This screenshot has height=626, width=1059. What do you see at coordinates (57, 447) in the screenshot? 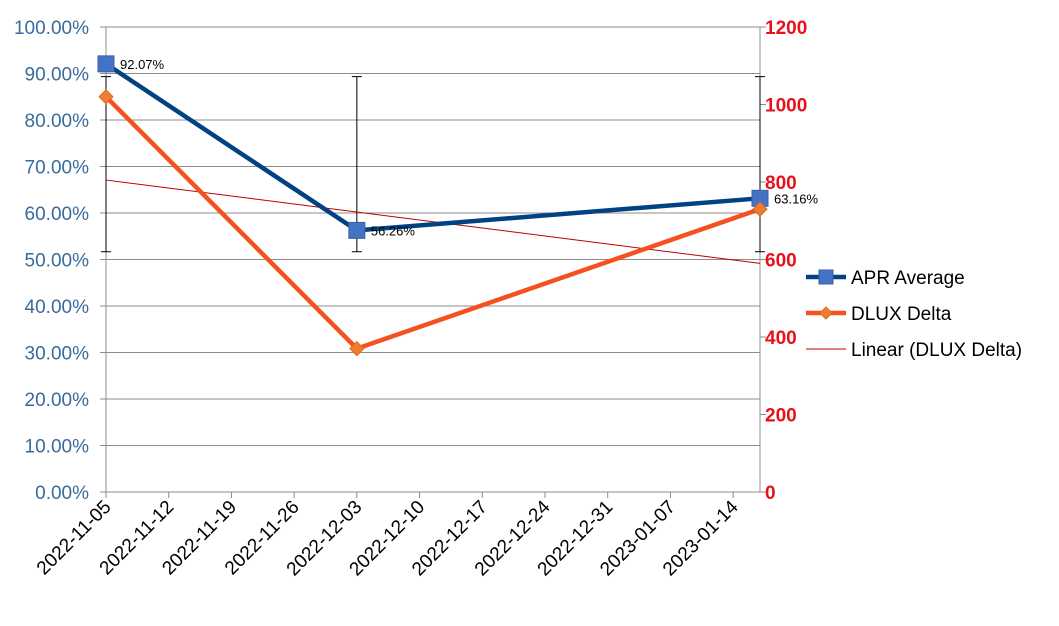
I see `left-y-tick-label: 10.00%` at bounding box center [57, 447].